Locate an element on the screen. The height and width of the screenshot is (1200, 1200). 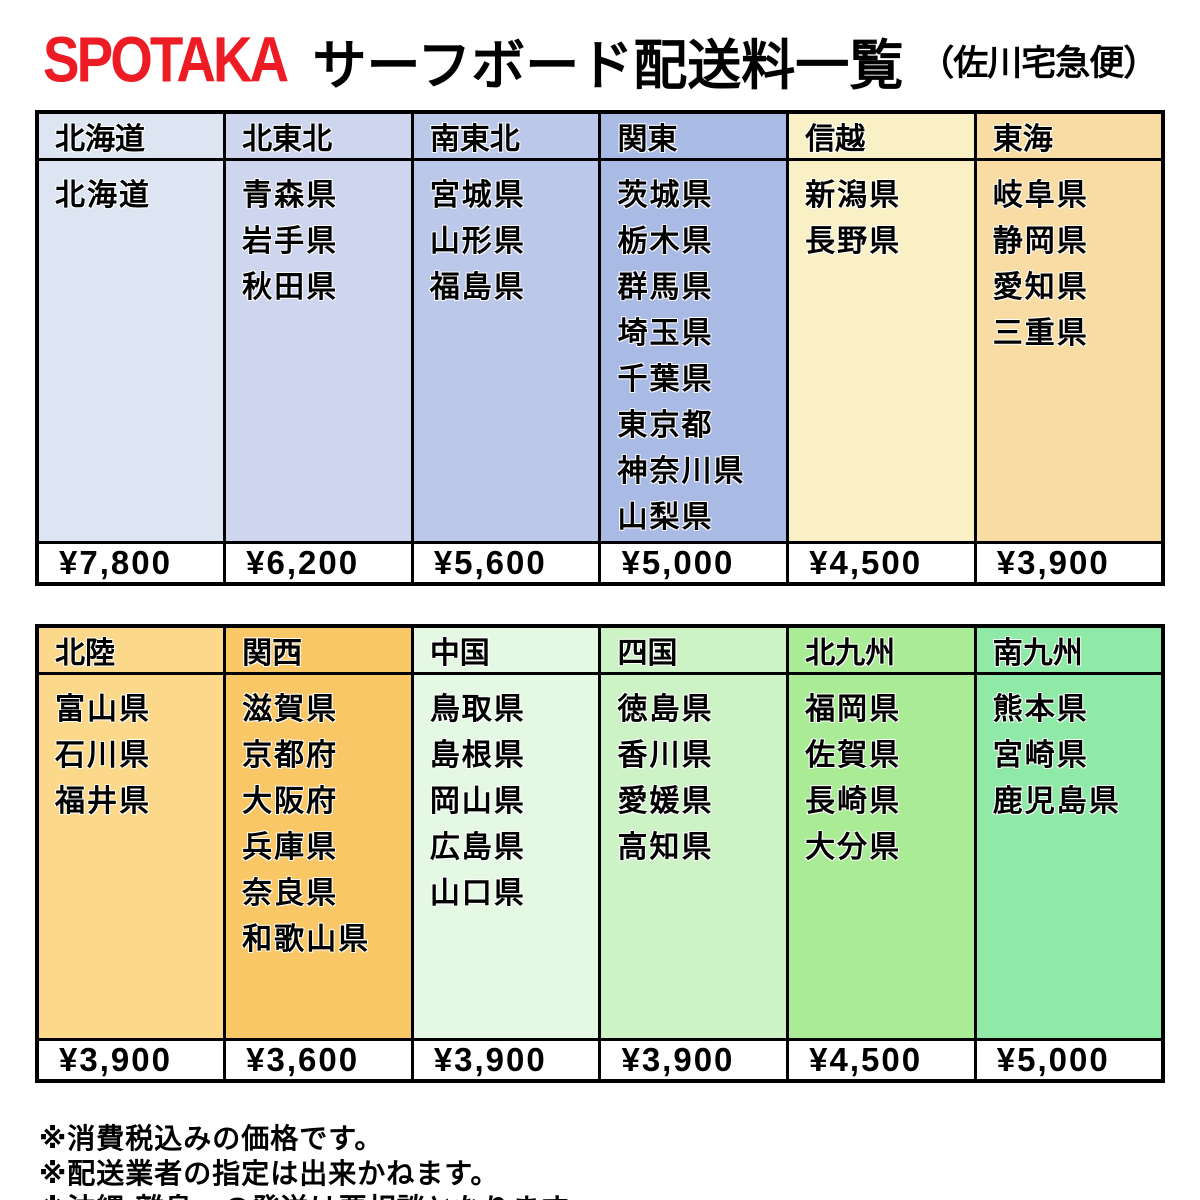
page-title: SPOTAKA サーフボード配送料一覧 （佐川宅急便） is located at coordinates (604, 60).